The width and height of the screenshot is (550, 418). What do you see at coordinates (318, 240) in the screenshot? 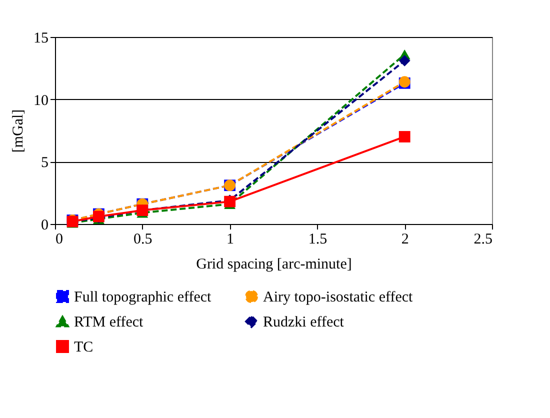
I see `x-tick-label: 1.5` at bounding box center [318, 240].